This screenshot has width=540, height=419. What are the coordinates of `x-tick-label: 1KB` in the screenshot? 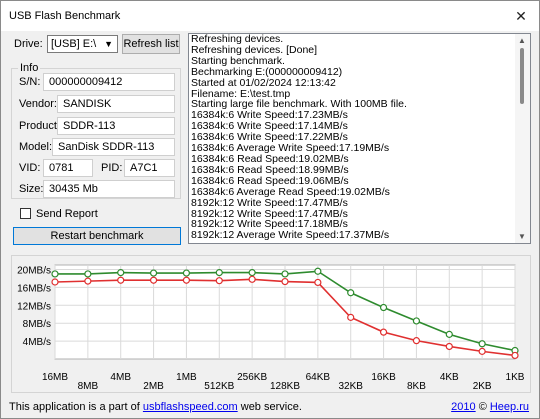 It's located at (515, 377).